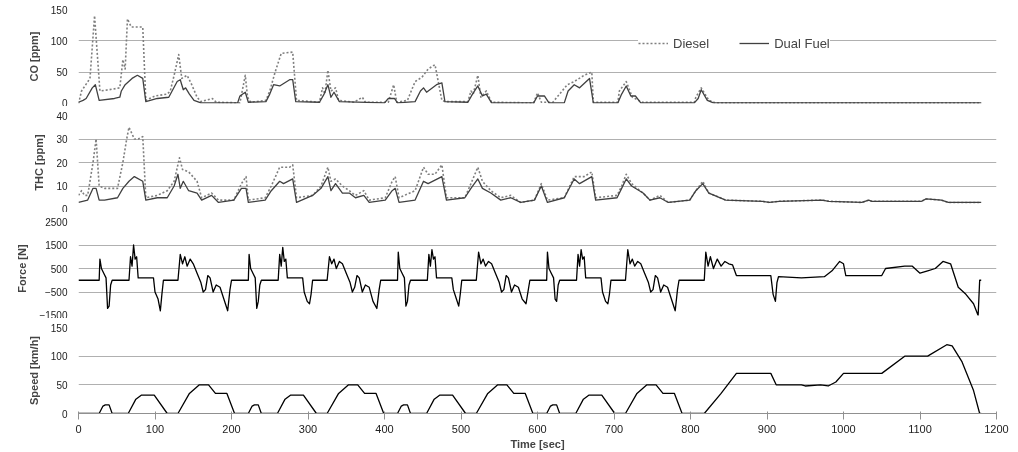 This screenshot has height=452, width=1018. What do you see at coordinates (22, 268) in the screenshot?
I see `y-axis-title: Force [N]` at bounding box center [22, 268].